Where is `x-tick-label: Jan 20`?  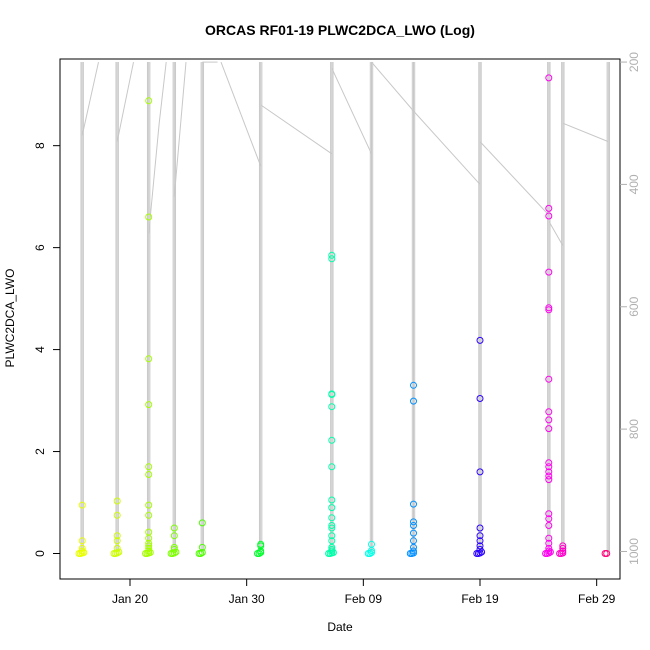 x-tick-label: Jan 20 is located at coordinates (130, 599).